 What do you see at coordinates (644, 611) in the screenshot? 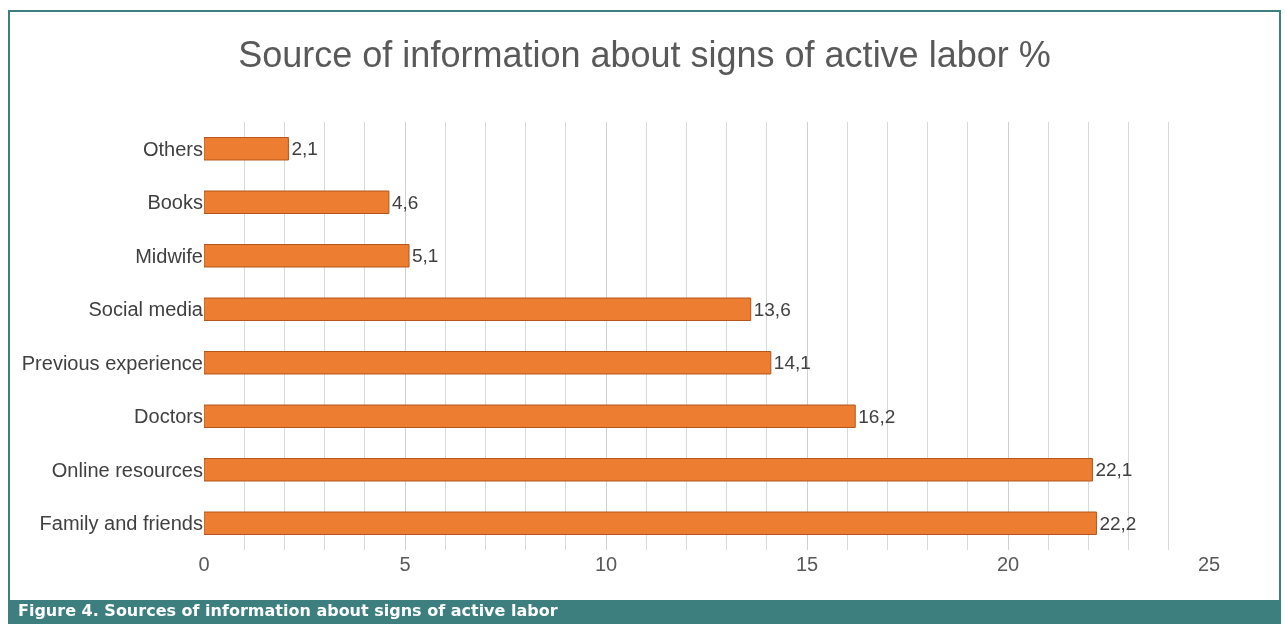
I see `caption: Figure 4. Sources of information about signs of active labor` at bounding box center [644, 611].